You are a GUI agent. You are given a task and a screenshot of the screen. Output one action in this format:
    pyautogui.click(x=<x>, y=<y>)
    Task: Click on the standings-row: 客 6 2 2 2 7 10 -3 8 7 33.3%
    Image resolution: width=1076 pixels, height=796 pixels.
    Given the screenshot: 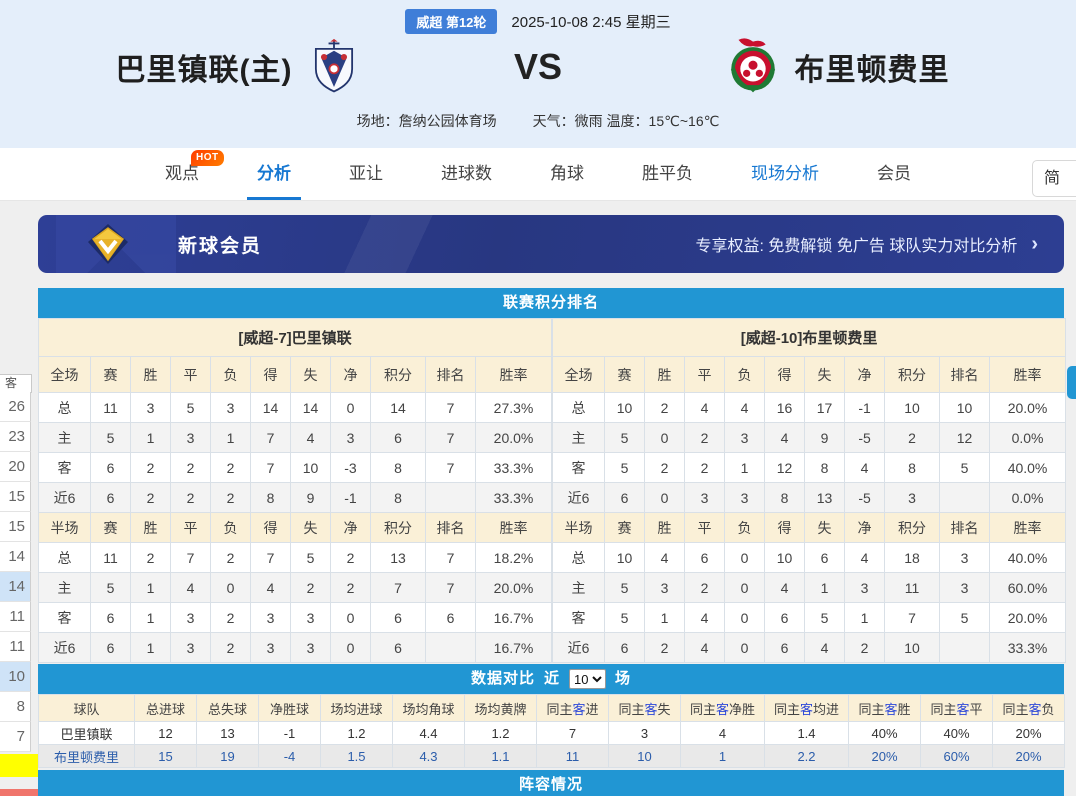 What is the action you would take?
    pyautogui.click(x=295, y=467)
    